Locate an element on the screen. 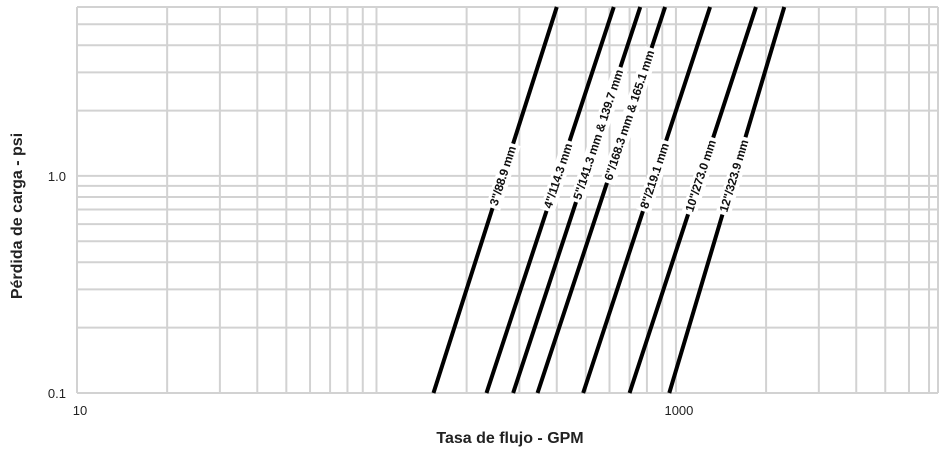 Image resolution: width=944 pixels, height=454 pixels. x-tick-label: 1000 is located at coordinates (678, 410).